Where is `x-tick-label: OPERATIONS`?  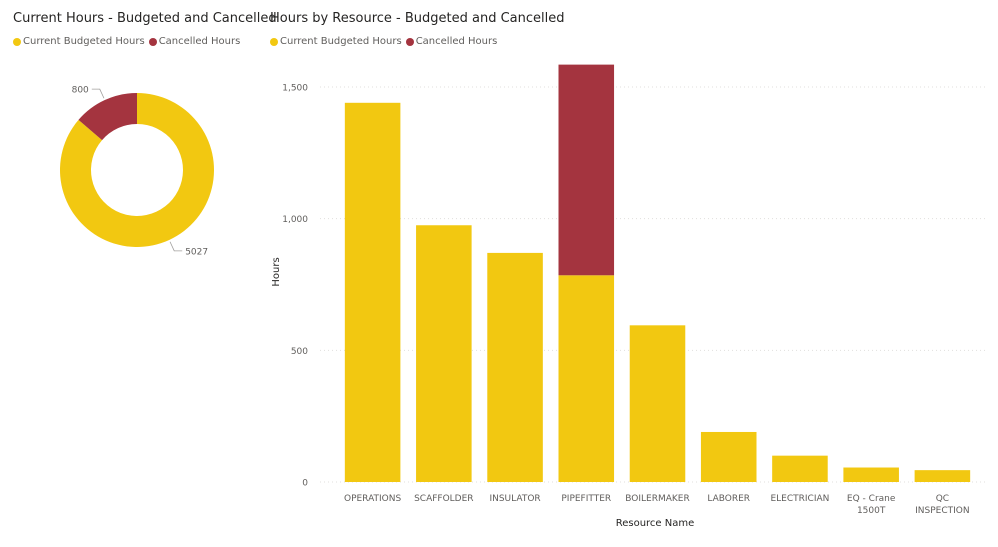 x-tick-label: OPERATIONS is located at coordinates (373, 499).